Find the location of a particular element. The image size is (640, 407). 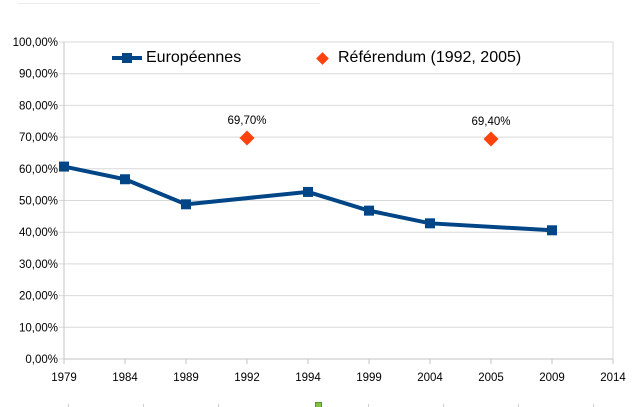

x-tick-label: 1979 is located at coordinates (64, 378).